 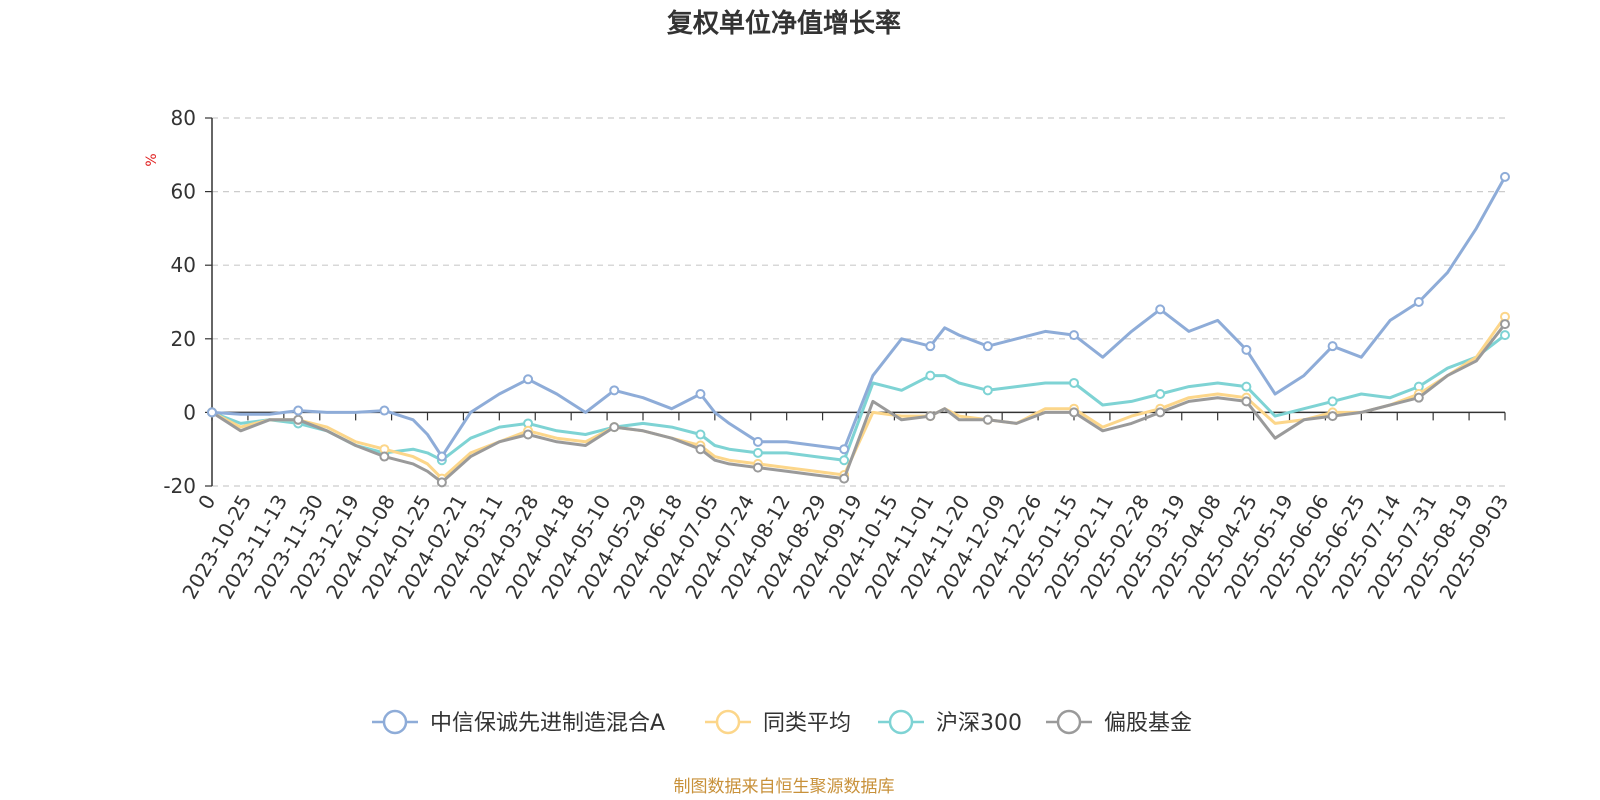 I want to click on legend-label-0: 中信保诚先进制造混合A, so click(x=547, y=723).